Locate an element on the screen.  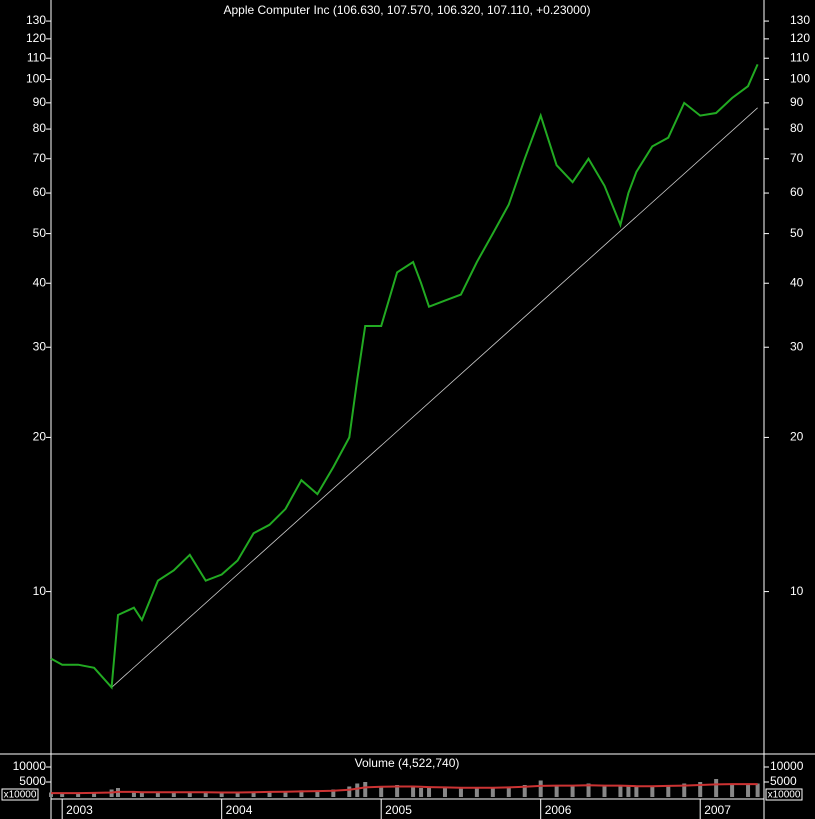
x-tick-label: 2004 is located at coordinates (239, 810).